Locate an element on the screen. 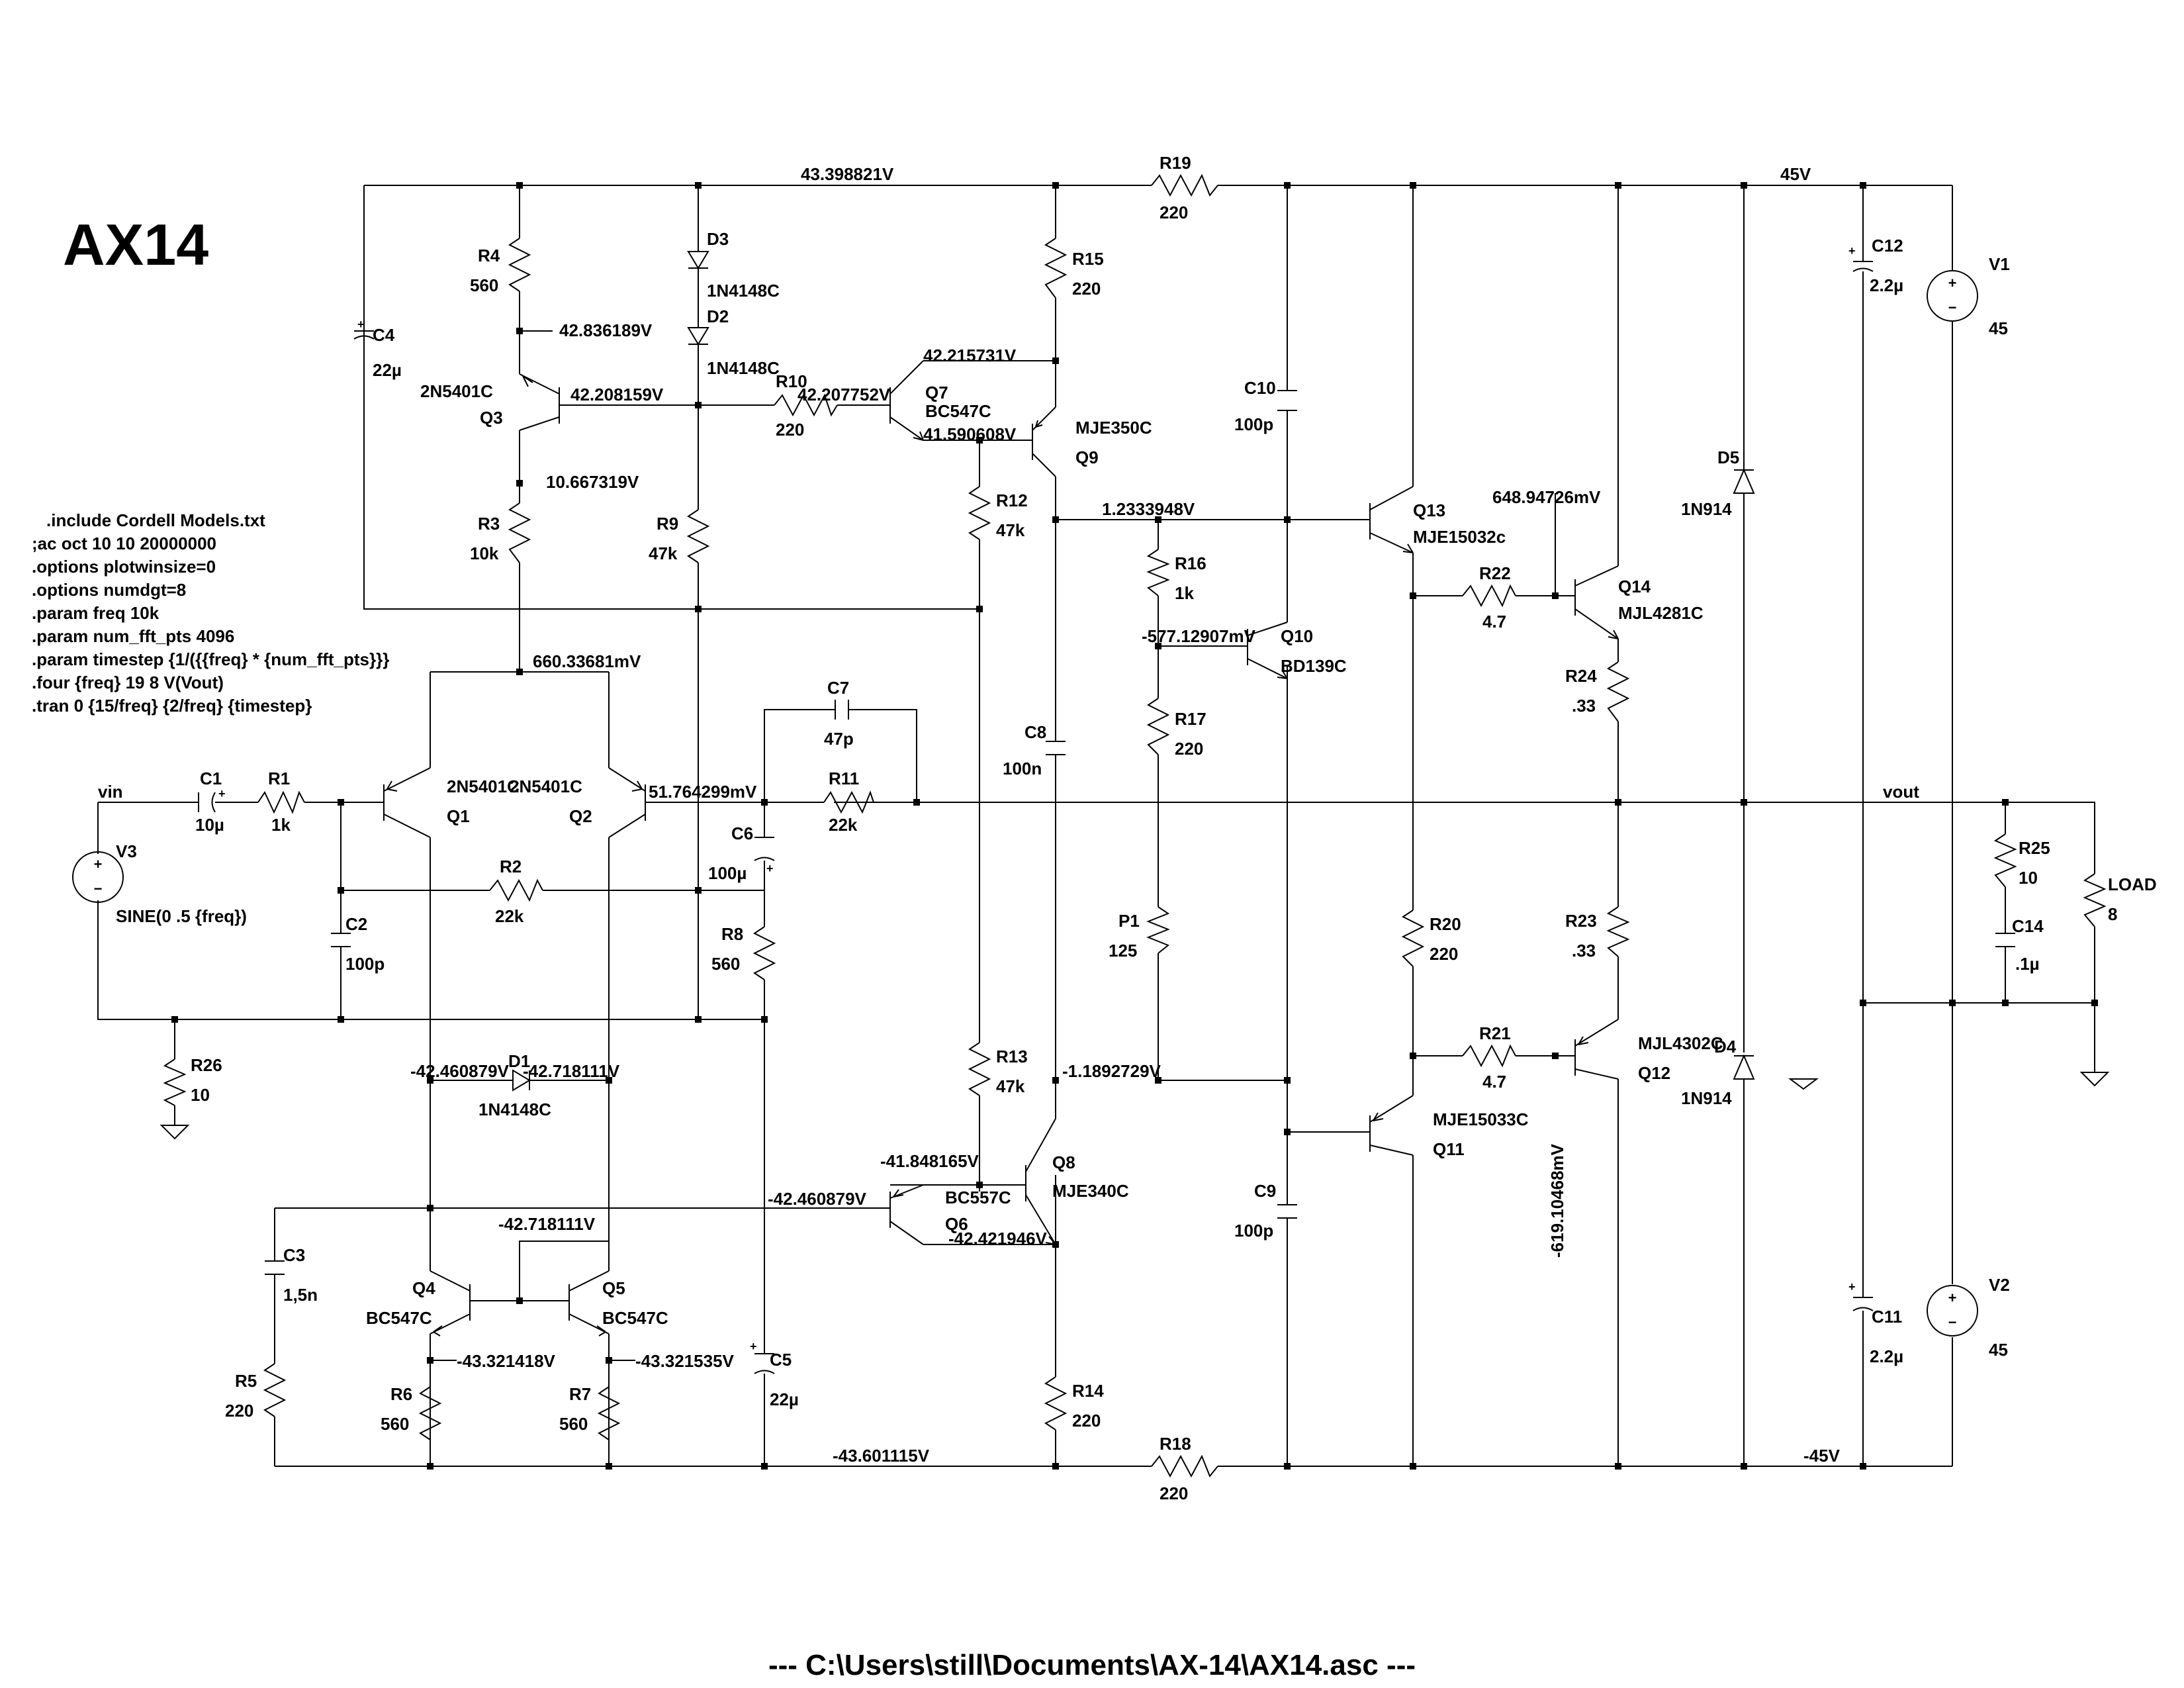  label-Q11-value: MJE15033C is located at coordinates (1481, 1119).